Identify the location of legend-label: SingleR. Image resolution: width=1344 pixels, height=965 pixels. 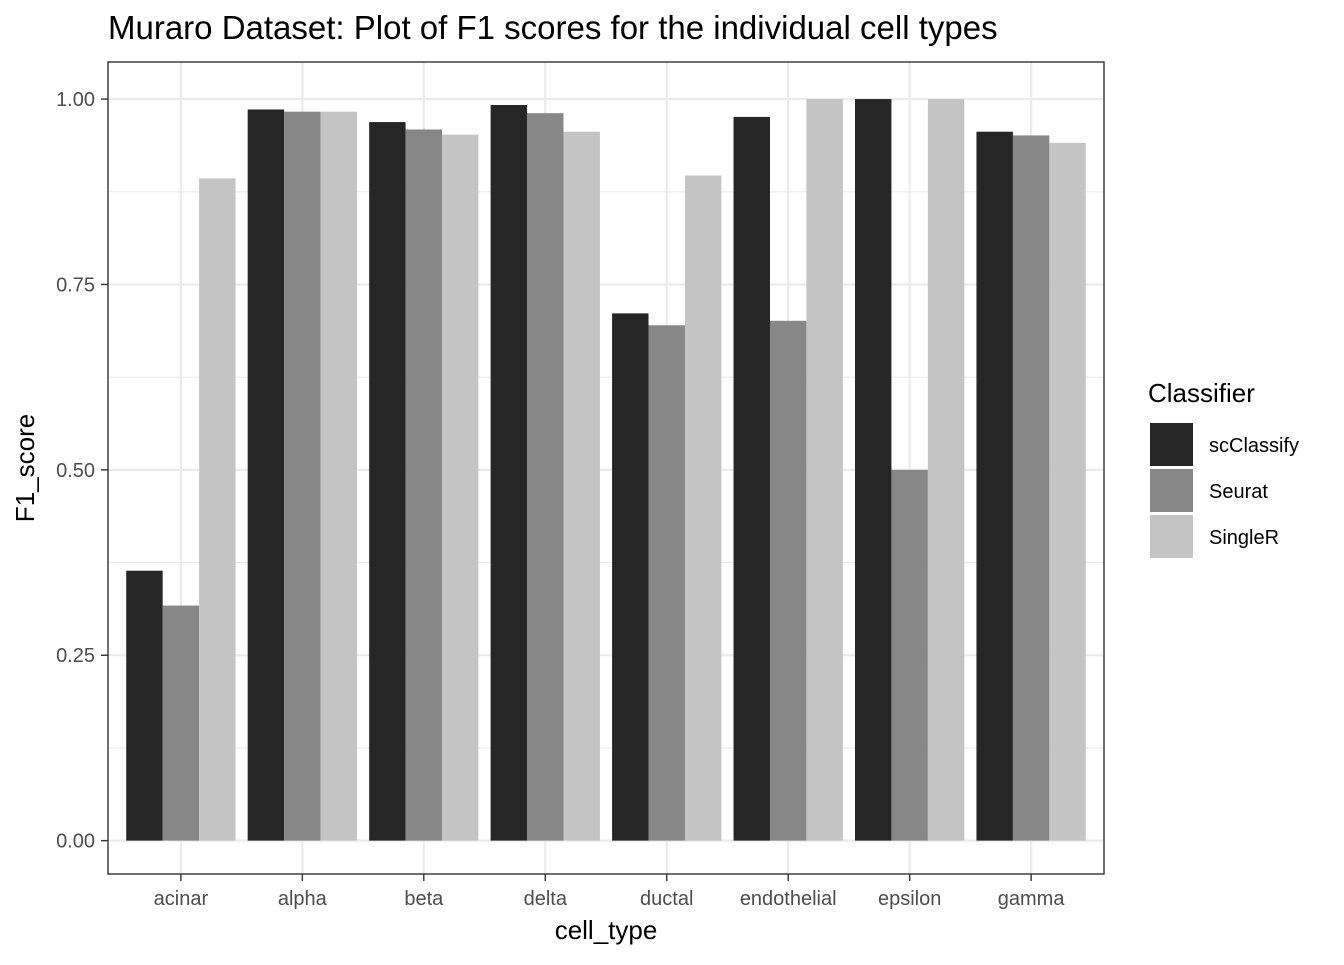
(1244, 538).